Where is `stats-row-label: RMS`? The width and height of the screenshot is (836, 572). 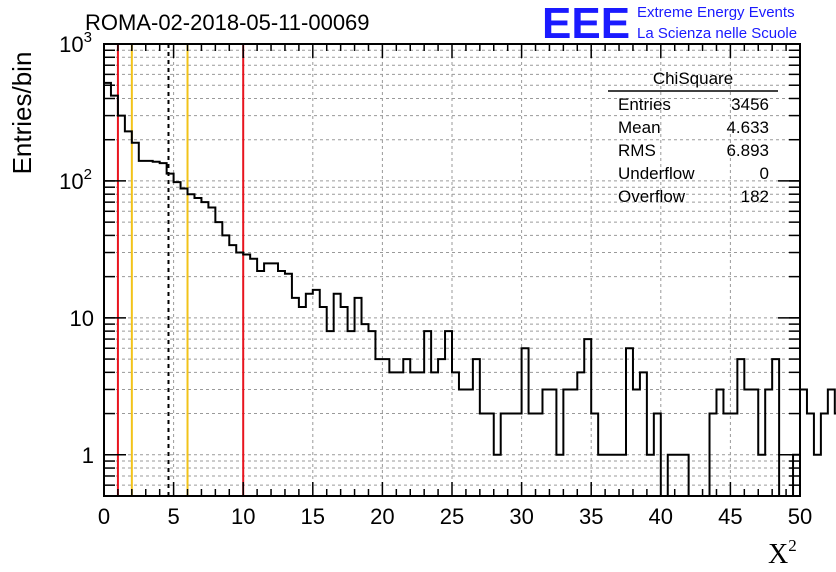
stats-row-label: RMS is located at coordinates (637, 150).